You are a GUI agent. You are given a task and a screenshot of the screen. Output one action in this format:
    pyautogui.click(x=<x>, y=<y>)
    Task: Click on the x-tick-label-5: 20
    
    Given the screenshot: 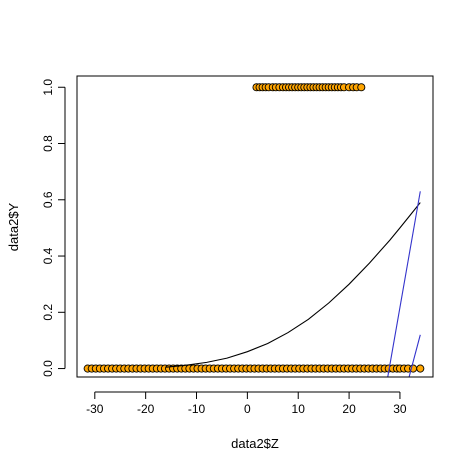 What is the action you would take?
    pyautogui.click(x=349, y=409)
    